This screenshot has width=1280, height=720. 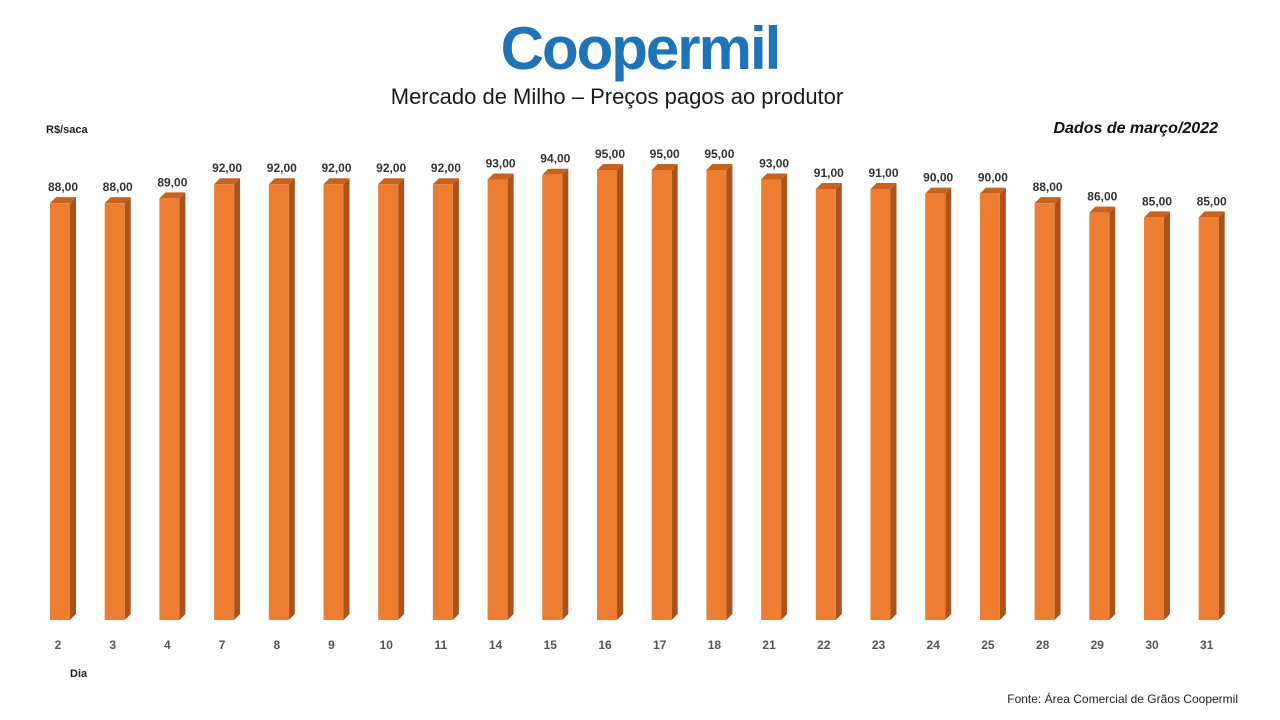 What do you see at coordinates (79, 674) in the screenshot?
I see `x-axis-label: Dia` at bounding box center [79, 674].